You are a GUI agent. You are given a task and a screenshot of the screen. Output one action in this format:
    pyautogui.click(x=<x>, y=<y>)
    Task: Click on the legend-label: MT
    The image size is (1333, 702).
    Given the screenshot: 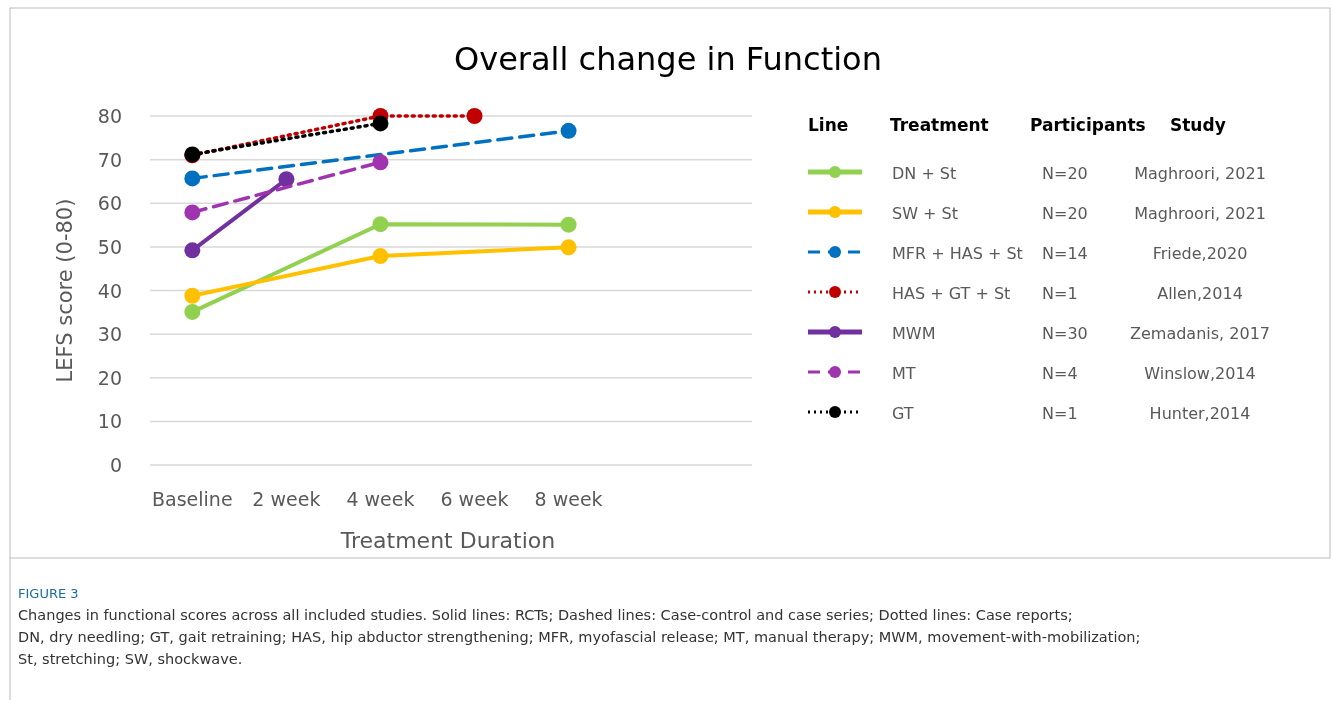 What is the action you would take?
    pyautogui.click(x=904, y=373)
    